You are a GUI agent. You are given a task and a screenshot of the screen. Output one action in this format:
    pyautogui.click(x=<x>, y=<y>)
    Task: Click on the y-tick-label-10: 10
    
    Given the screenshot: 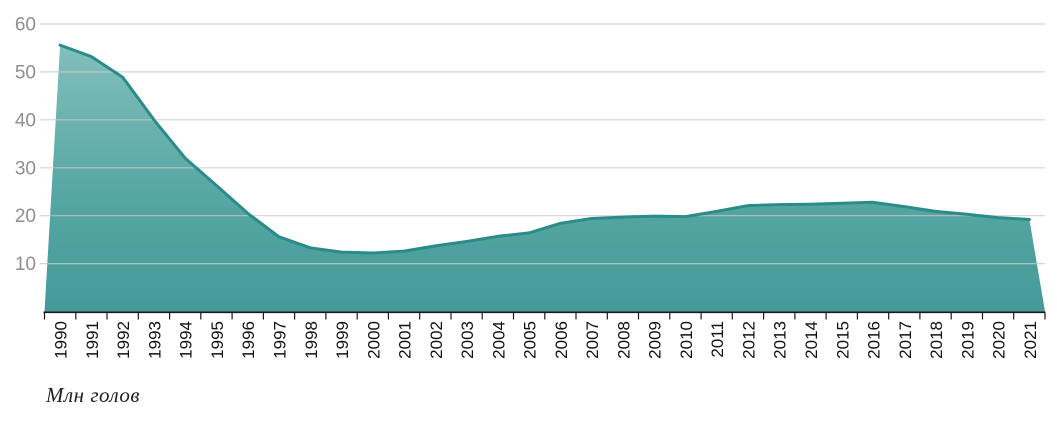 What is the action you would take?
    pyautogui.click(x=25, y=264)
    